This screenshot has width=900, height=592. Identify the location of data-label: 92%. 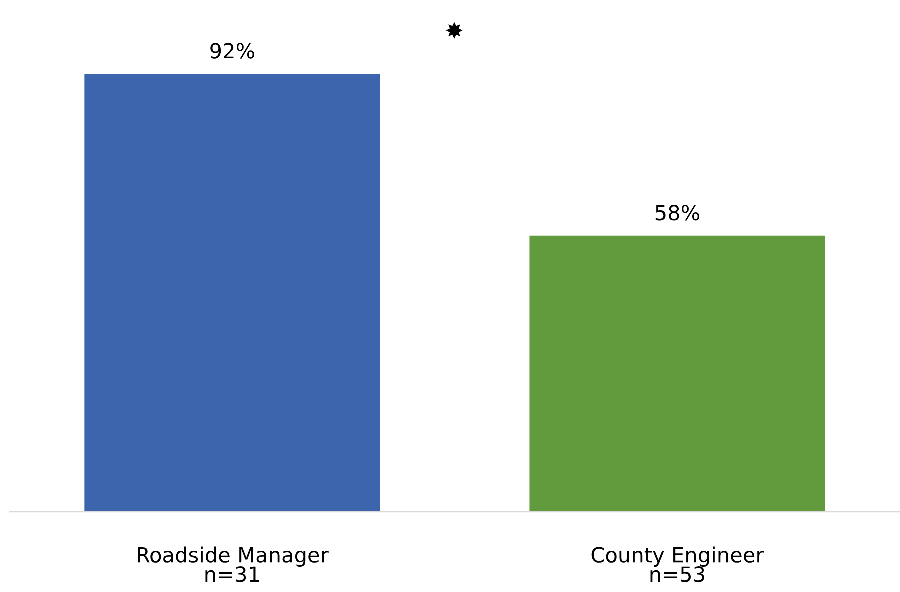
(232, 51).